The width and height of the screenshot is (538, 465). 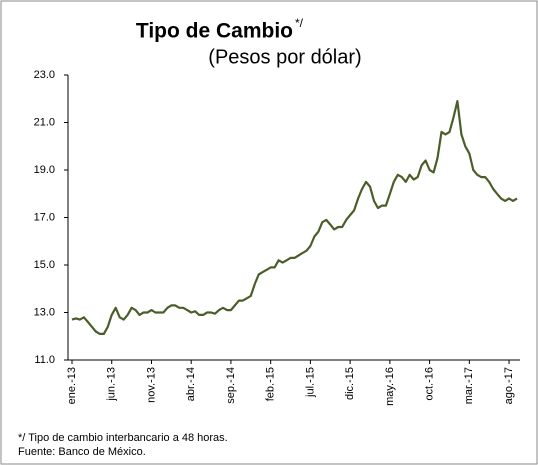 What do you see at coordinates (469, 385) in the screenshot?
I see `x-tick-label: mar.-17` at bounding box center [469, 385].